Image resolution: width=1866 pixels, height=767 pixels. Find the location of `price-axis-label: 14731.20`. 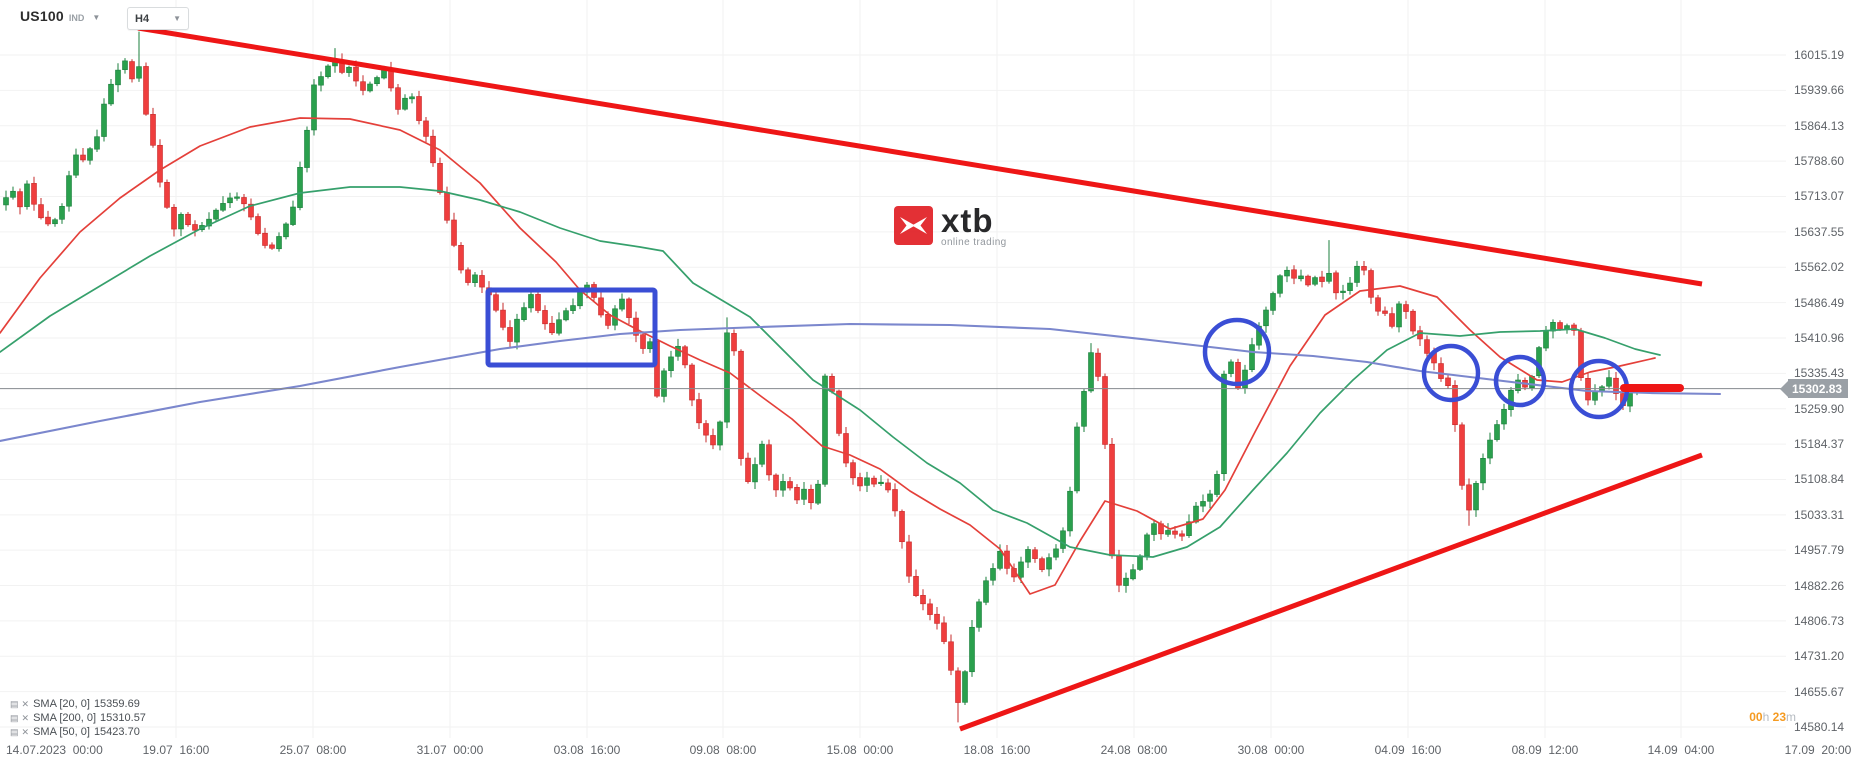

price-axis-label: 14731.20 is located at coordinates (1819, 656).